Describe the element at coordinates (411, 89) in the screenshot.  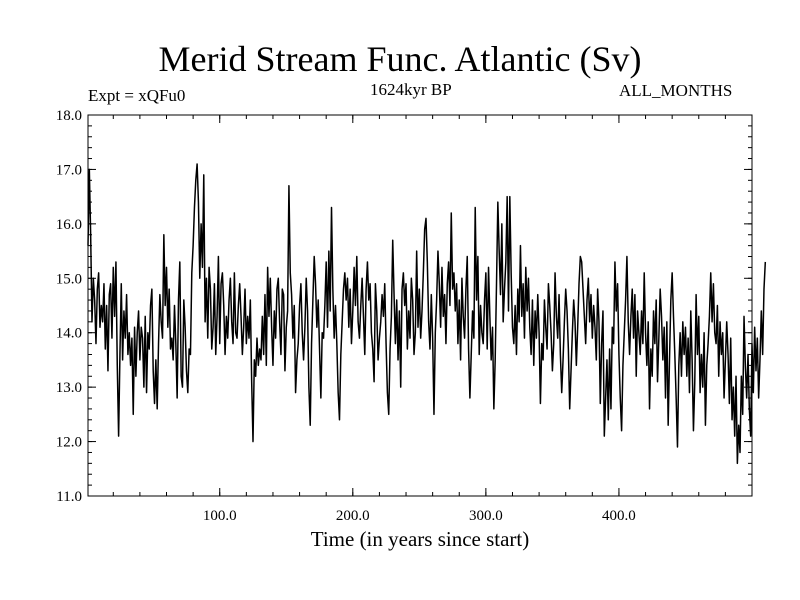
I see `period-label: 1624kyr BP` at that location.